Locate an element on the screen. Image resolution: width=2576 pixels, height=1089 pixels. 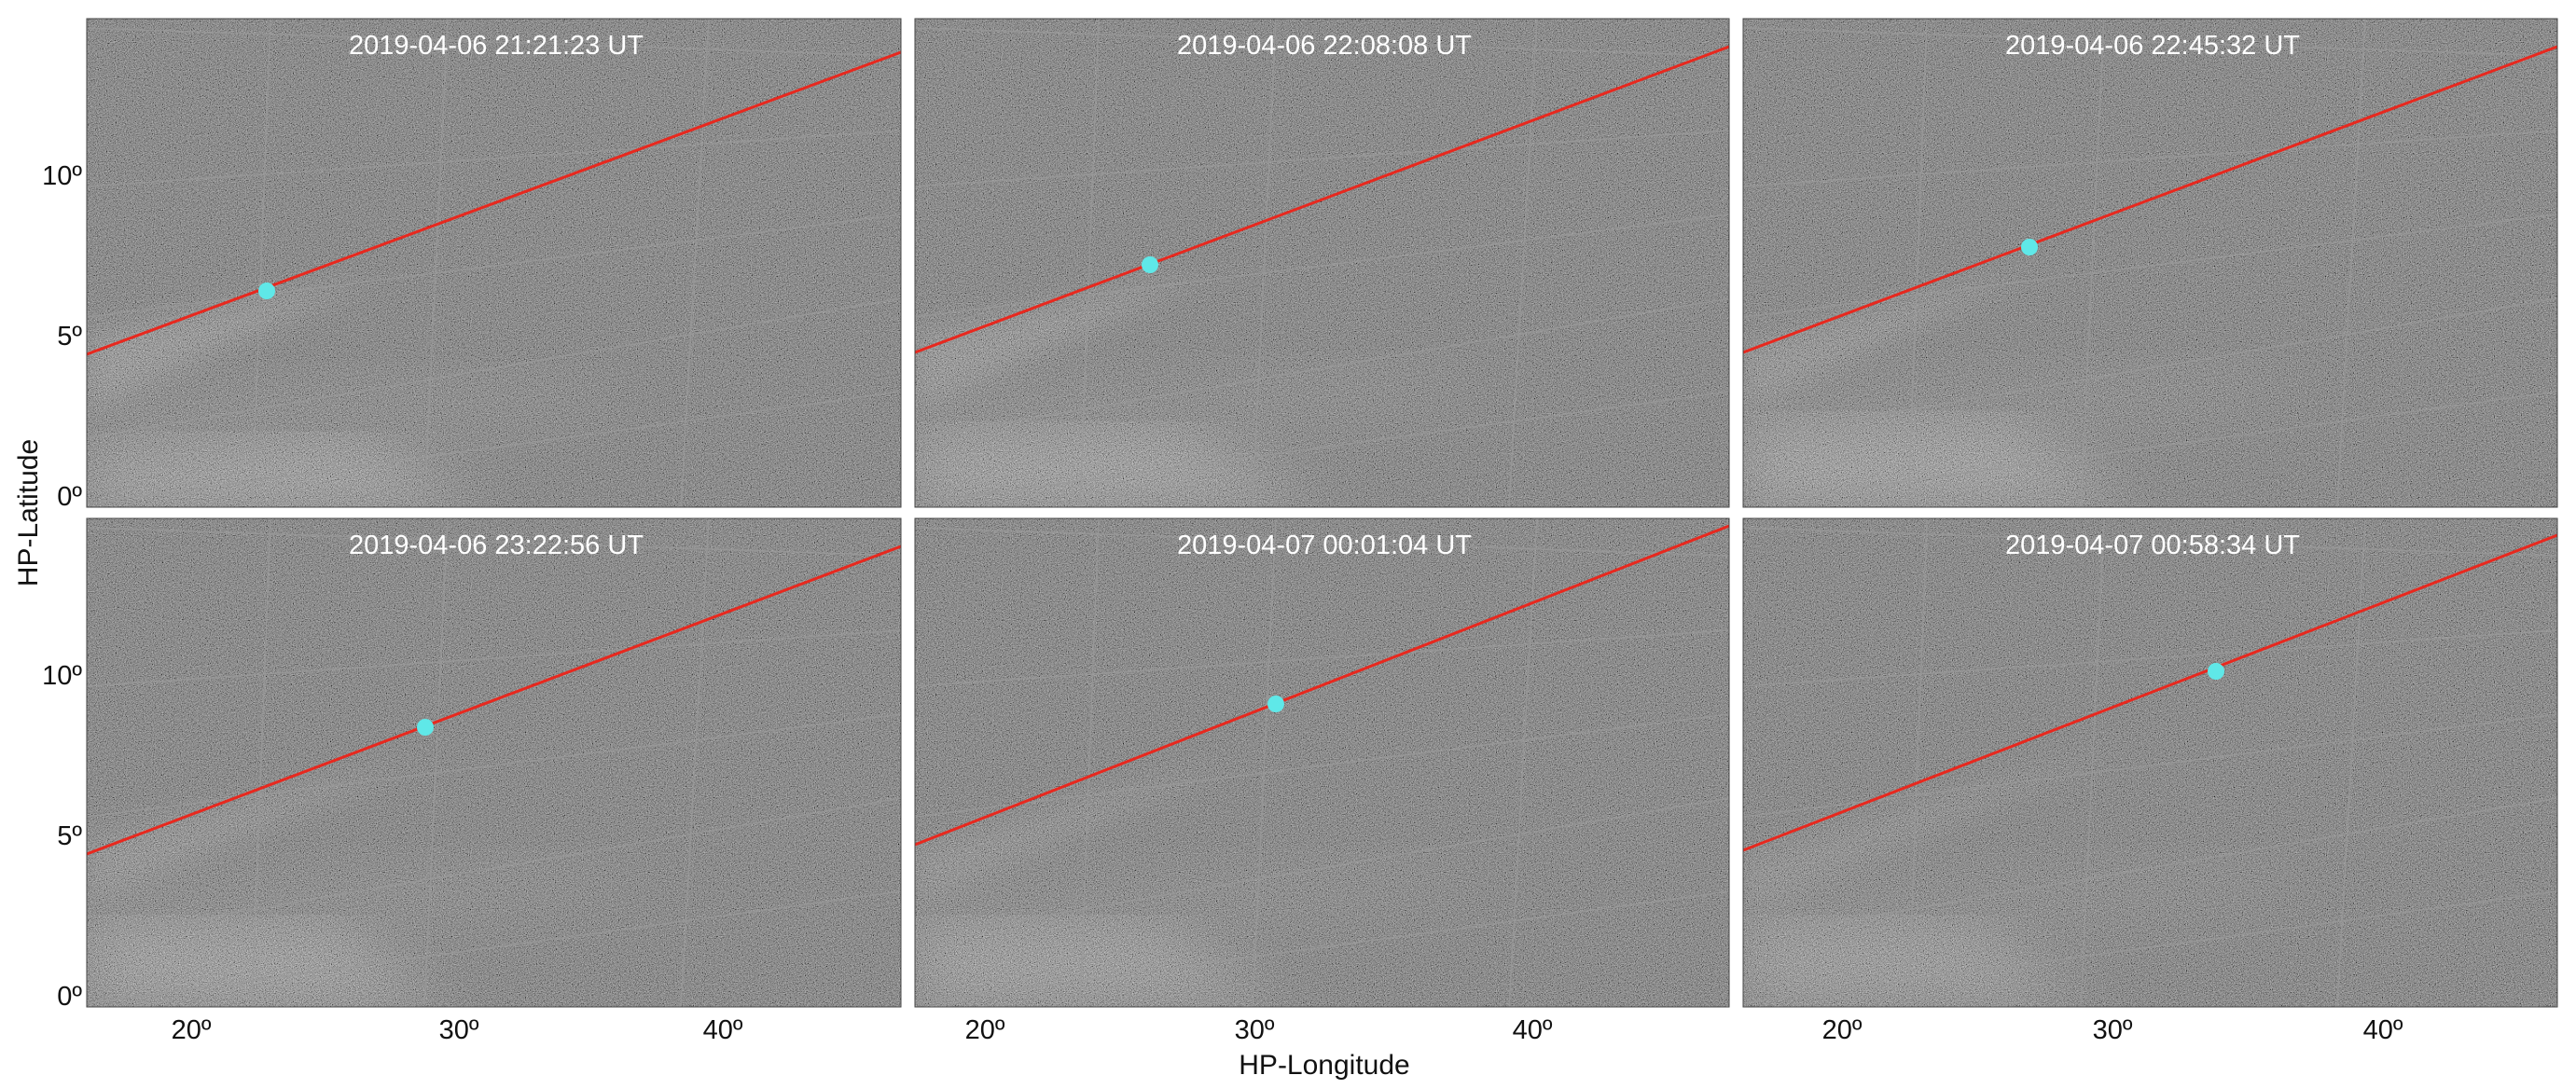
panel-5: 2019-04-07 00:01:04 UT is located at coordinates (1322, 763).